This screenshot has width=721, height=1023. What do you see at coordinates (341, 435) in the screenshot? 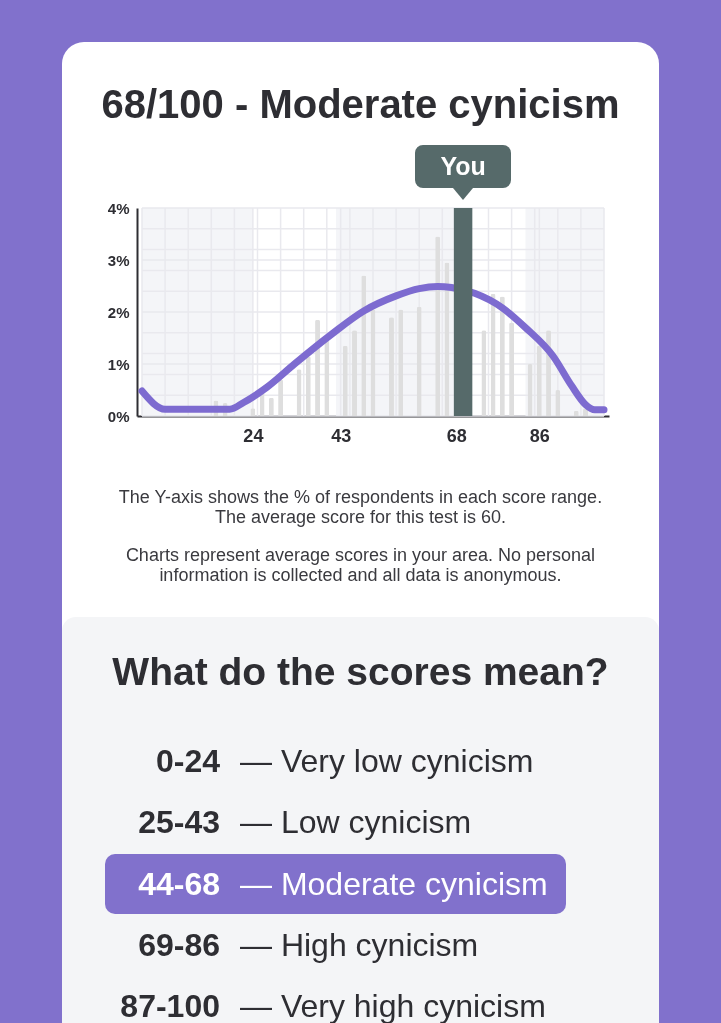
I see `x-tick-label: 43` at bounding box center [341, 435].